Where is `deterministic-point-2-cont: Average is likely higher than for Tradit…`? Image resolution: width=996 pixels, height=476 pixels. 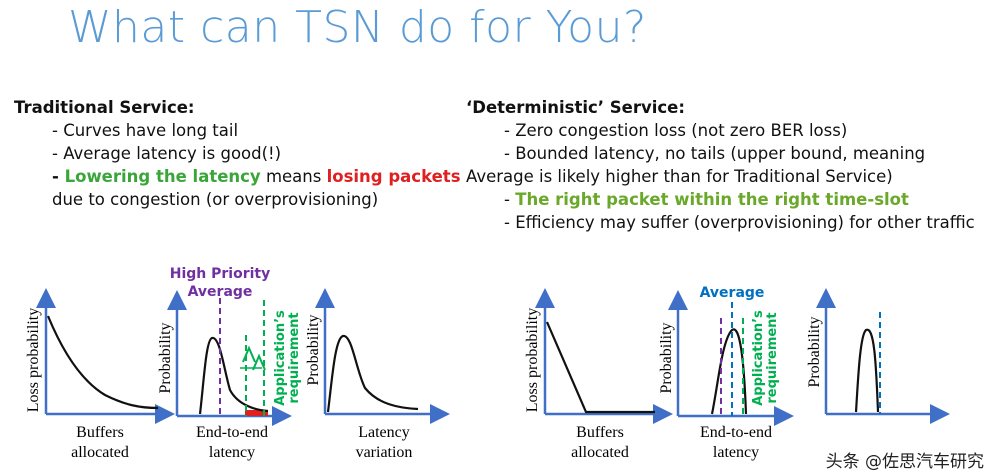
deterministic-point-2-cont: Average is likely higher than for Tradit… is located at coordinates (679, 176).